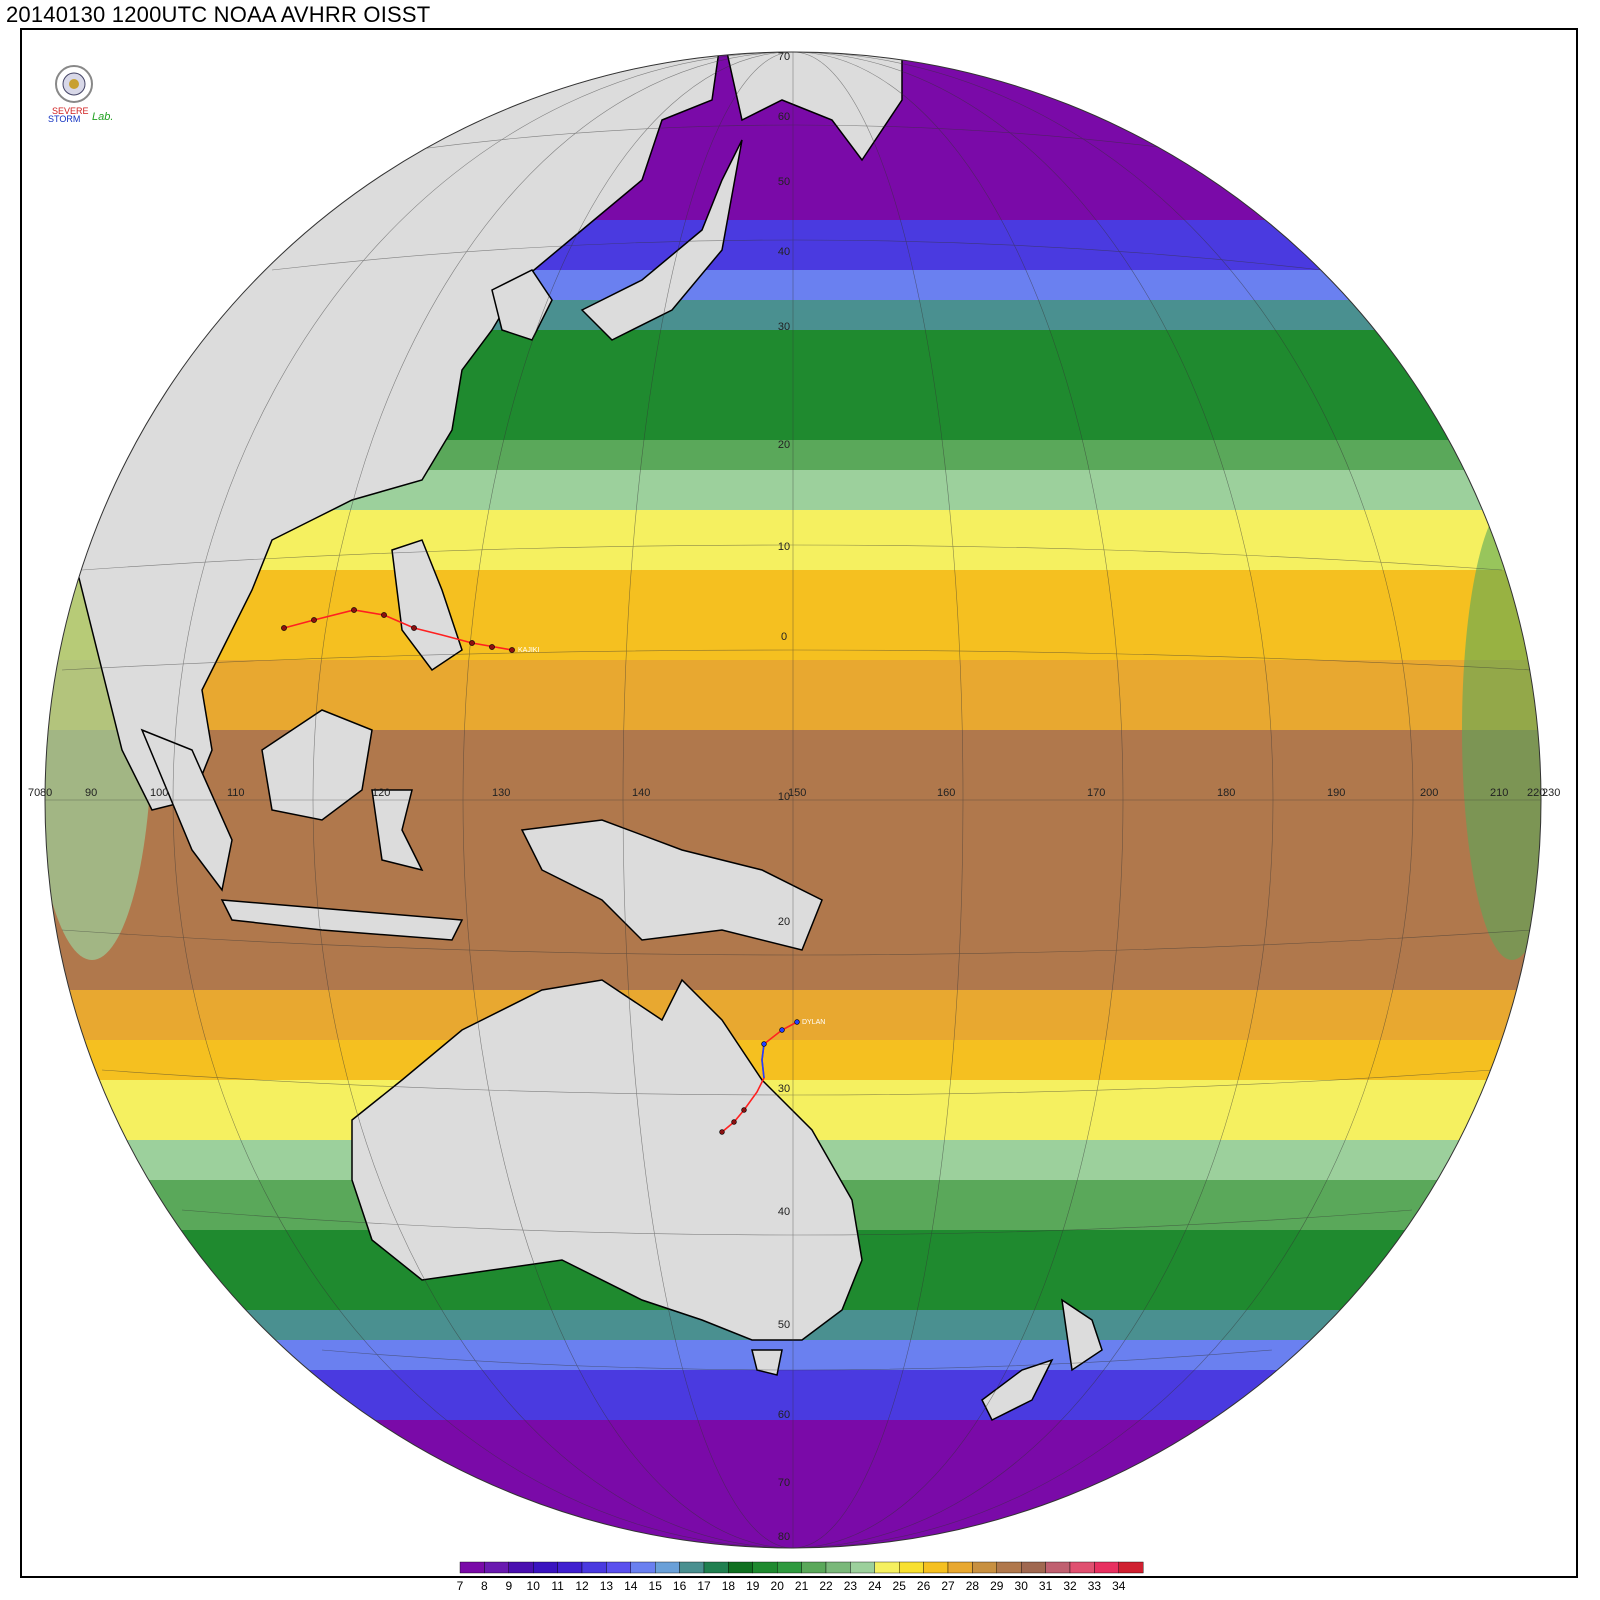 The height and width of the screenshot is (1600, 1600). I want to click on colorbar-label: 34, so click(1119, 1586).